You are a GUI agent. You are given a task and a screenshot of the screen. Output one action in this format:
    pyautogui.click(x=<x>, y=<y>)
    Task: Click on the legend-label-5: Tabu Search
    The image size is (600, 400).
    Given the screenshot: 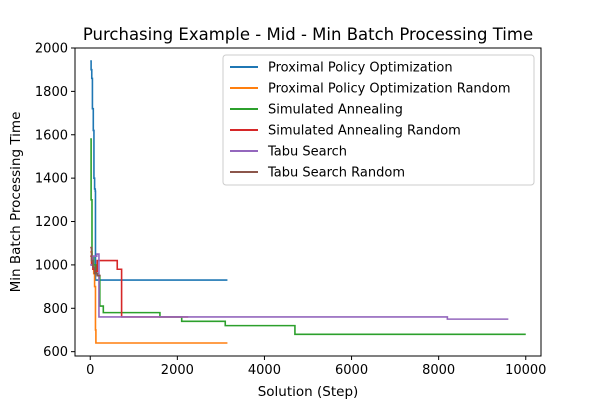 What is the action you would take?
    pyautogui.click(x=307, y=152)
    